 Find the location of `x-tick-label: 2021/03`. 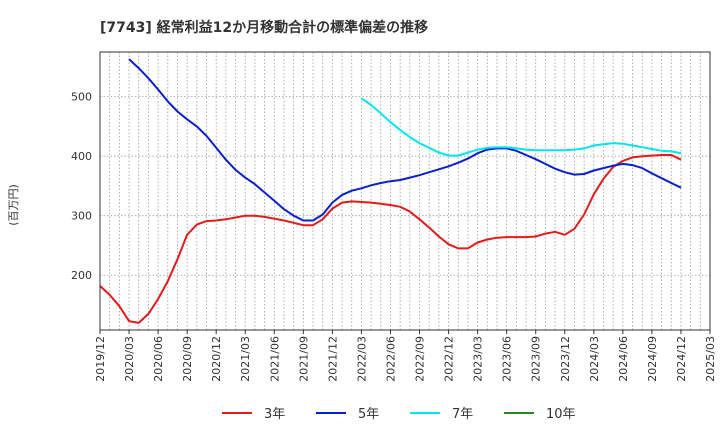

x-tick-label: 2021/03 is located at coordinates (245, 359).